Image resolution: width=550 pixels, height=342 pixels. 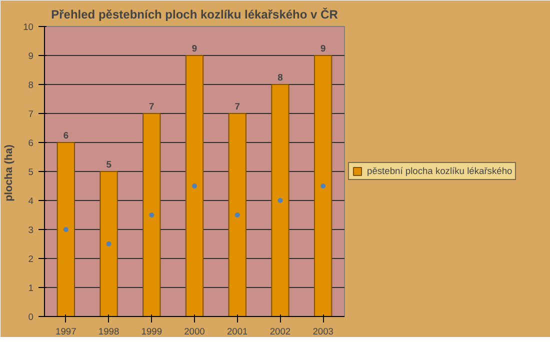 What do you see at coordinates (9, 173) in the screenshot?
I see `y-axis-title: plocha (ha)` at bounding box center [9, 173].